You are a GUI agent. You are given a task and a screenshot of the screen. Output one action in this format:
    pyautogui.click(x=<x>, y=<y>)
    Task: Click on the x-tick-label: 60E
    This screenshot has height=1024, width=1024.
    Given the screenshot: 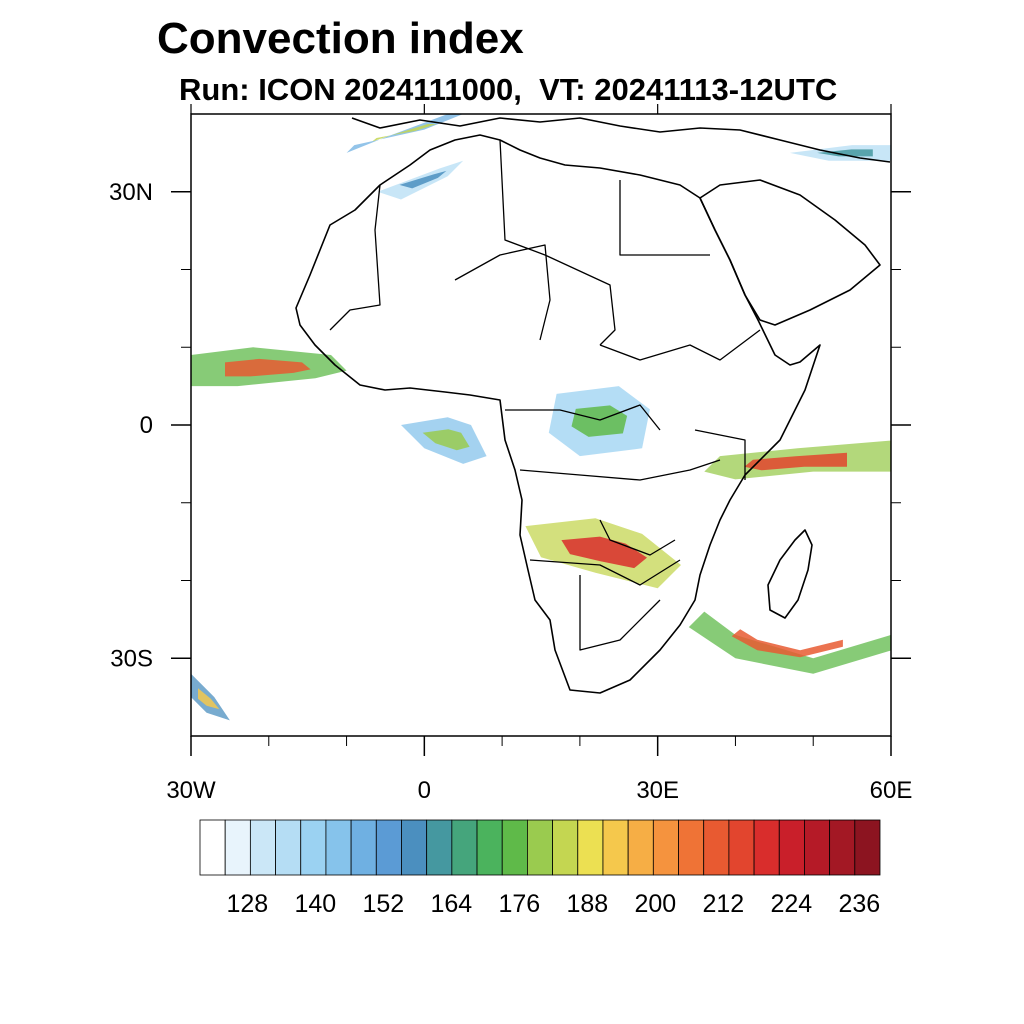 What is the action you would take?
    pyautogui.click(x=891, y=790)
    